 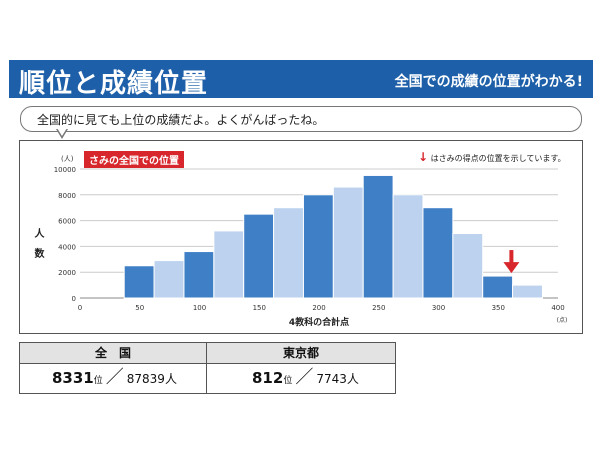 I want to click on tokyo-rank: 812, so click(x=268, y=378).